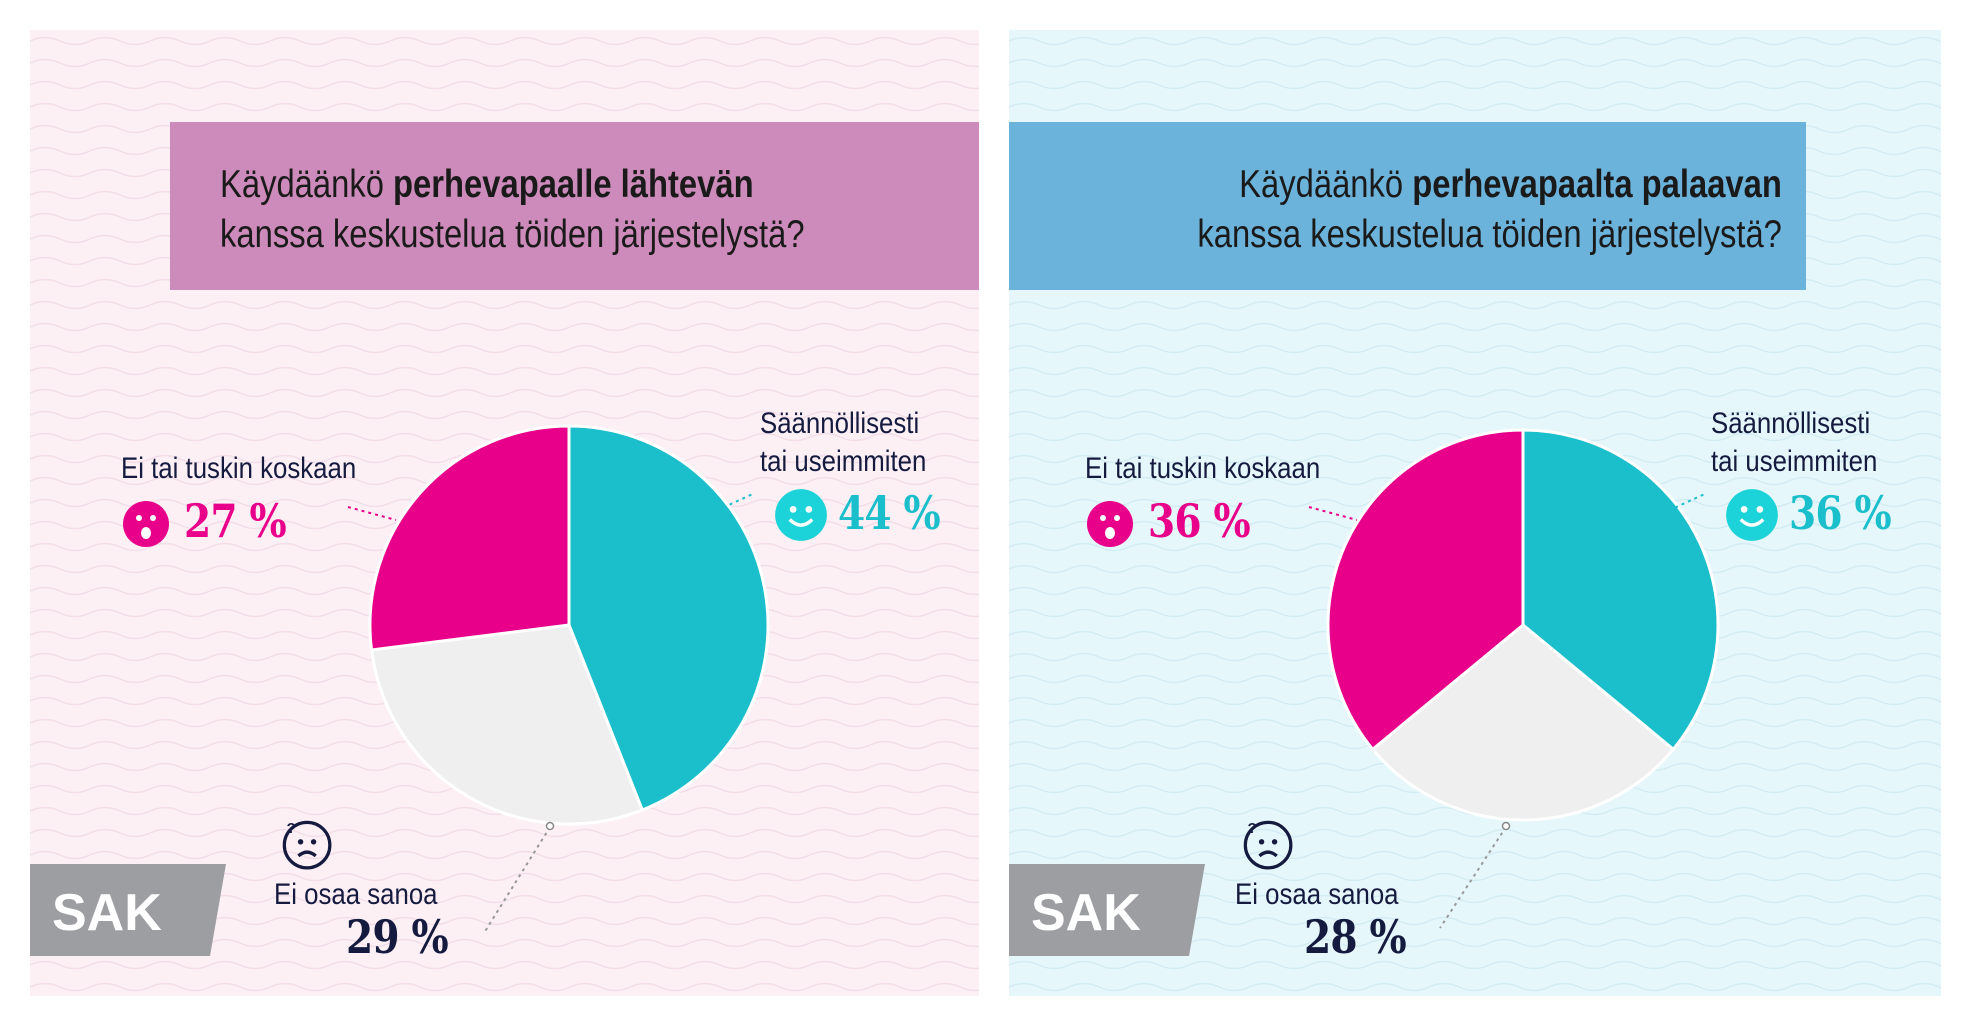  What do you see at coordinates (1840, 513) in the screenshot?
I see `percent-regularly: 36 %` at bounding box center [1840, 513].